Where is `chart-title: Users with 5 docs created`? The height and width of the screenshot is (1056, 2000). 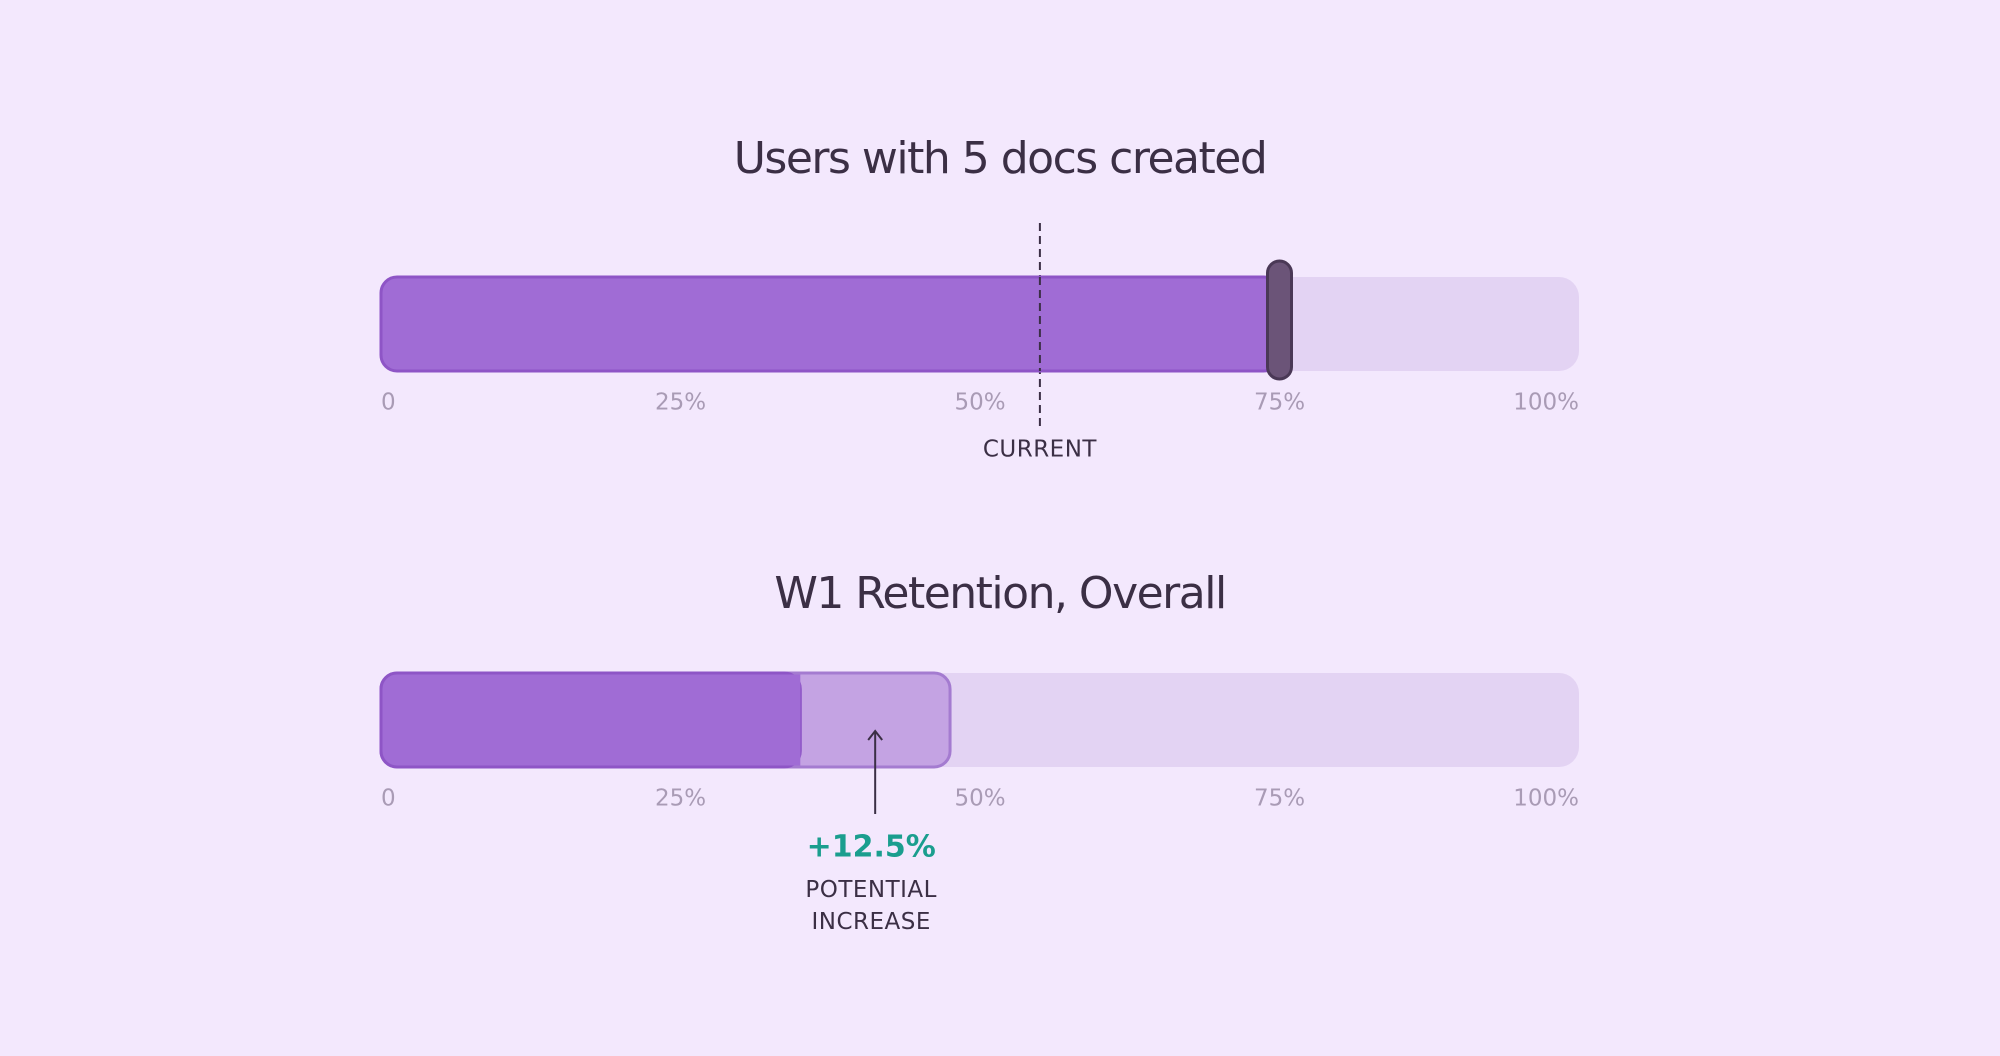
chart-title: Users with 5 docs created is located at coordinates (1000, 158).